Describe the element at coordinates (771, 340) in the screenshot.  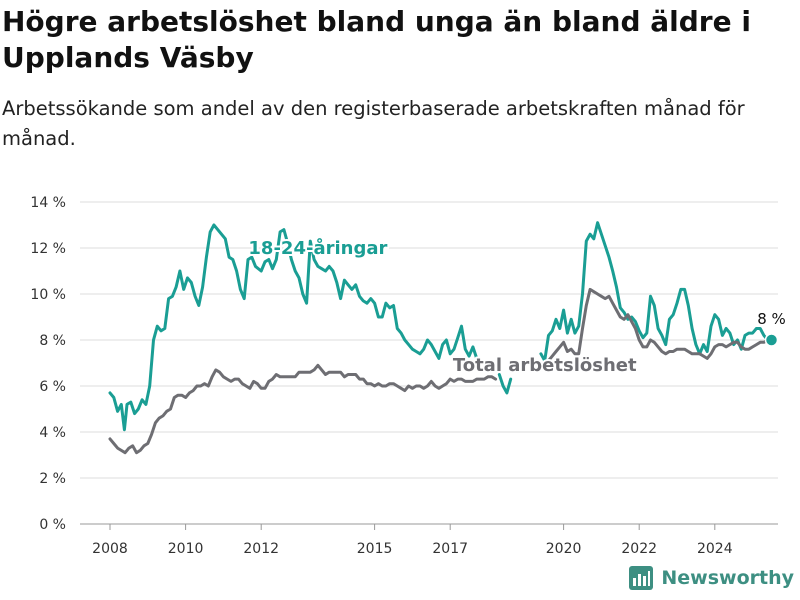
I see `end-point-dot` at that location.